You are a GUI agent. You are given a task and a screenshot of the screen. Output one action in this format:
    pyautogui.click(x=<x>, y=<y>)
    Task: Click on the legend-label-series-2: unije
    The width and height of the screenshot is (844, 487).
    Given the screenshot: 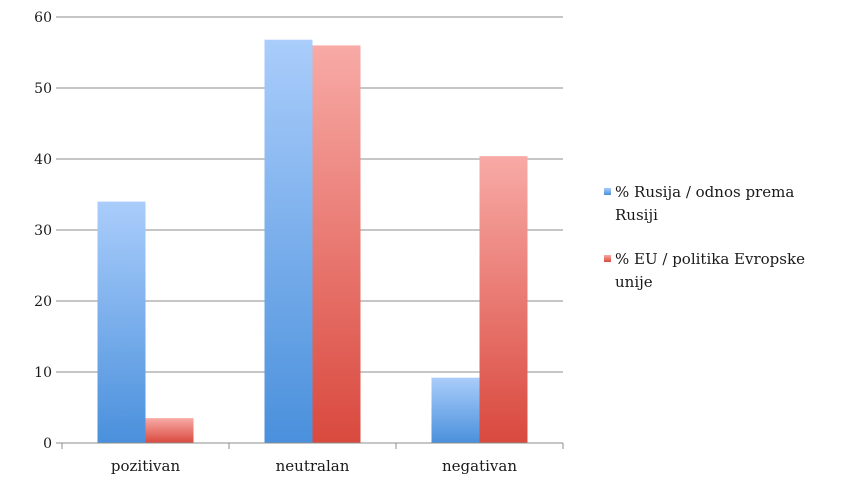 What is the action you would take?
    pyautogui.click(x=634, y=282)
    